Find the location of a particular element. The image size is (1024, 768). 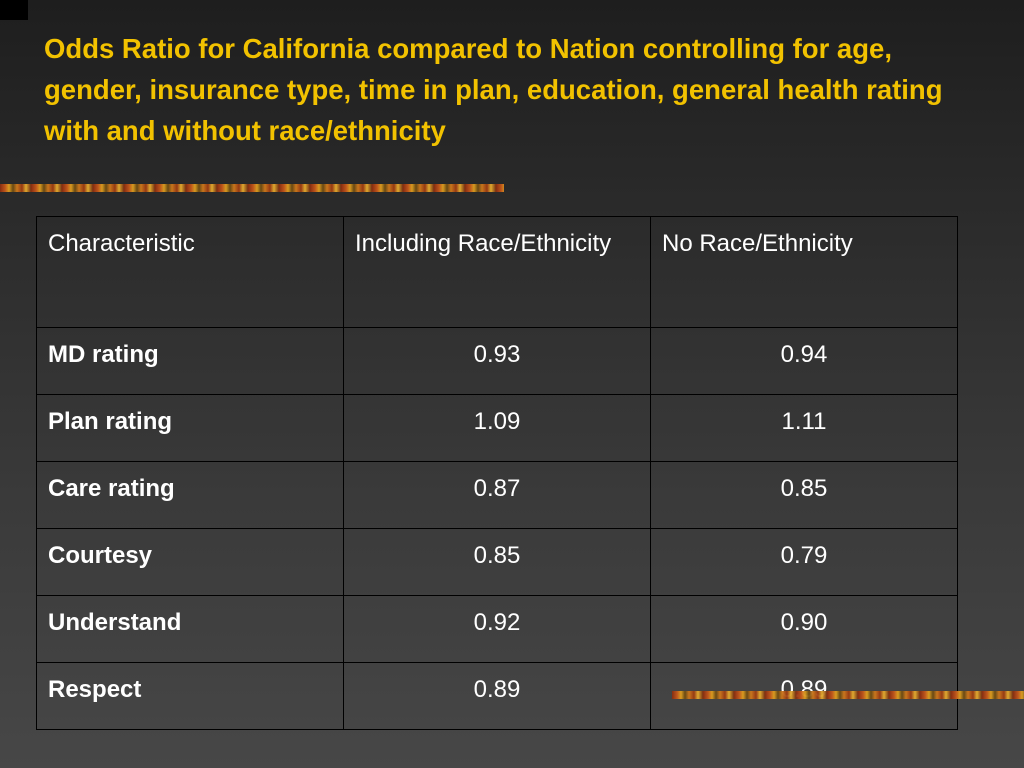

table-row: Plan rating 1.09 1.11 is located at coordinates (497, 428).